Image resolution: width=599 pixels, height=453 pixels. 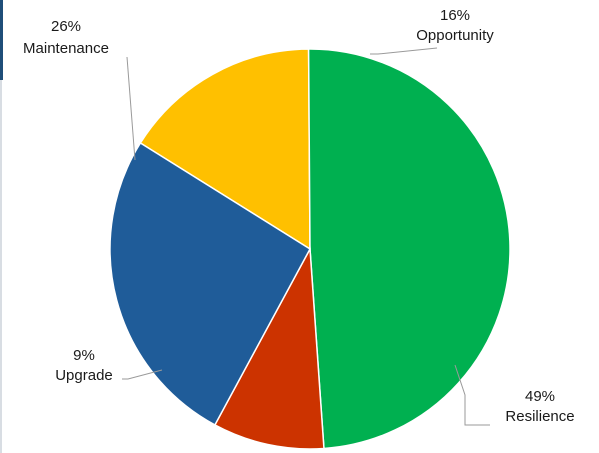 I want to click on slice-percent-maintenance: 26%, so click(x=66, y=26).